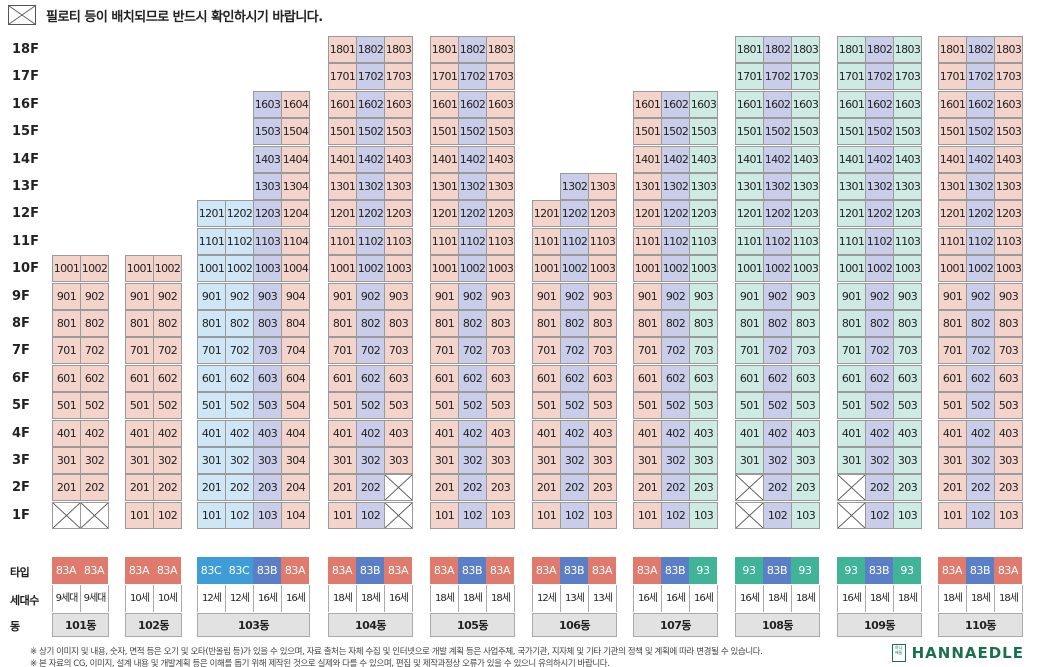 This screenshot has height=667, width=1038. Describe the element at coordinates (239, 378) in the screenshot. I see `unit-cell: 602` at that location.